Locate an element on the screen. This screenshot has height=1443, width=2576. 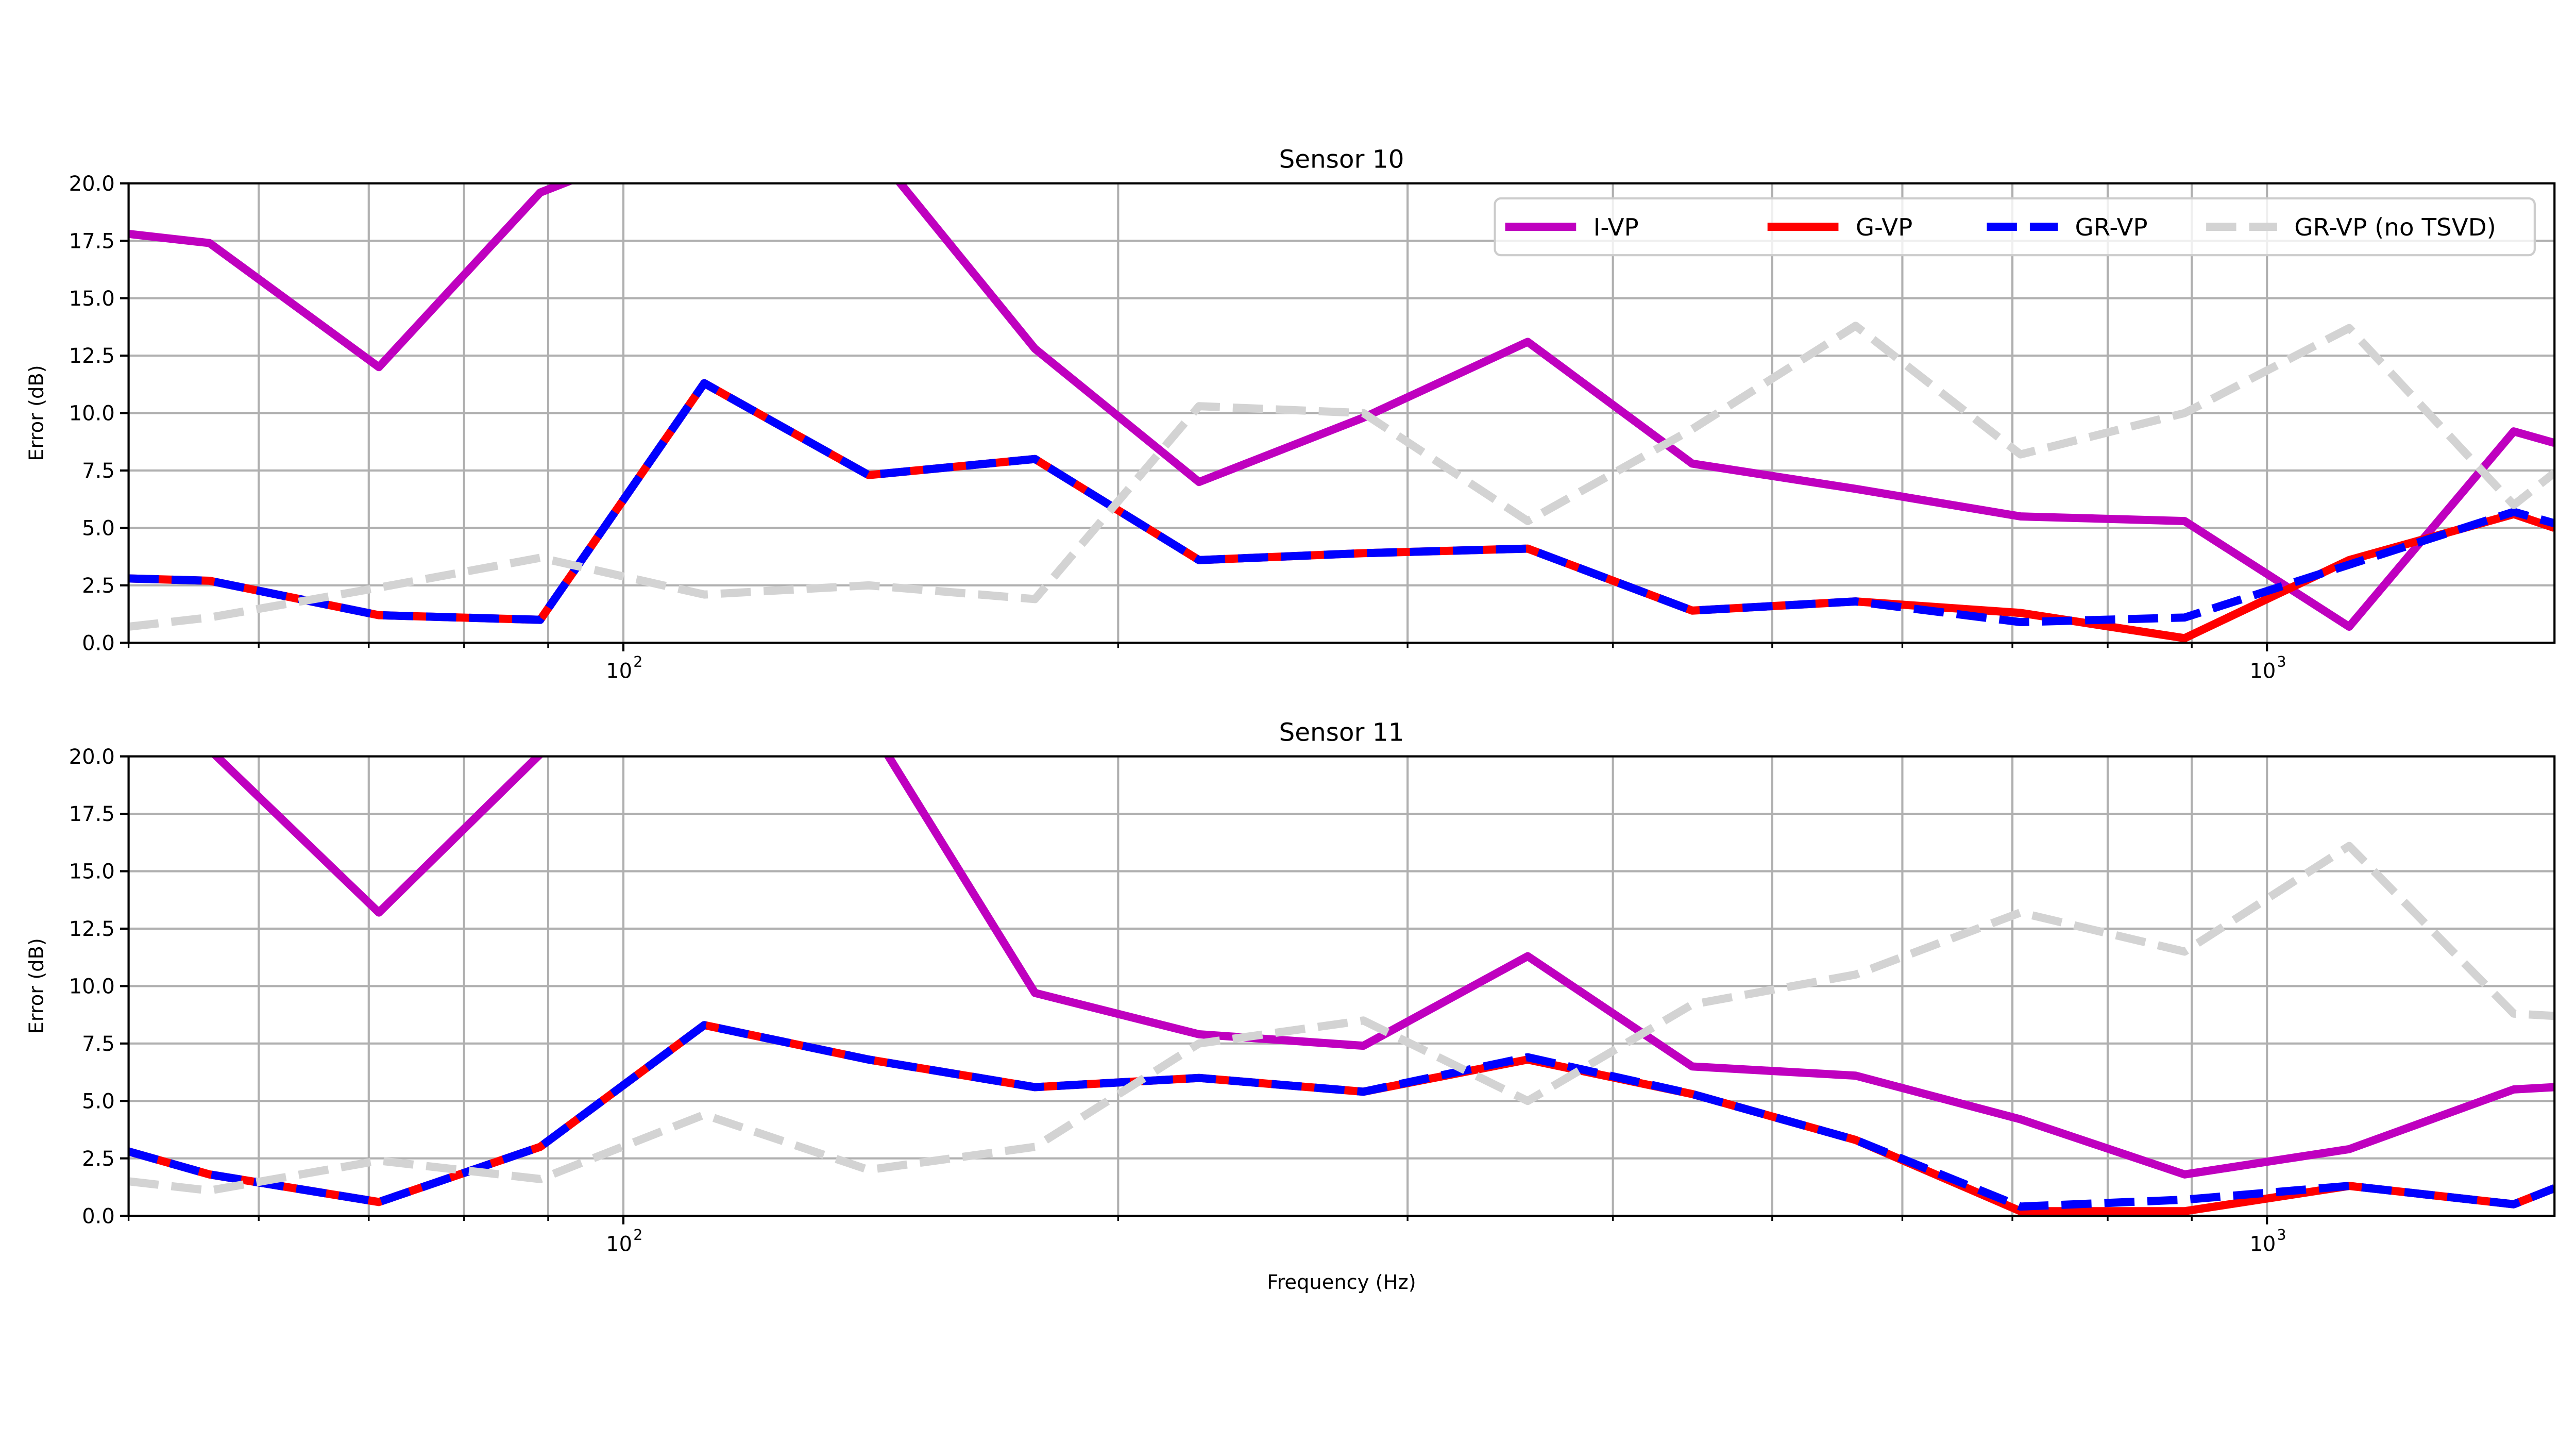
x-axis-label: Frequency (Hz) is located at coordinates (1341, 1282).